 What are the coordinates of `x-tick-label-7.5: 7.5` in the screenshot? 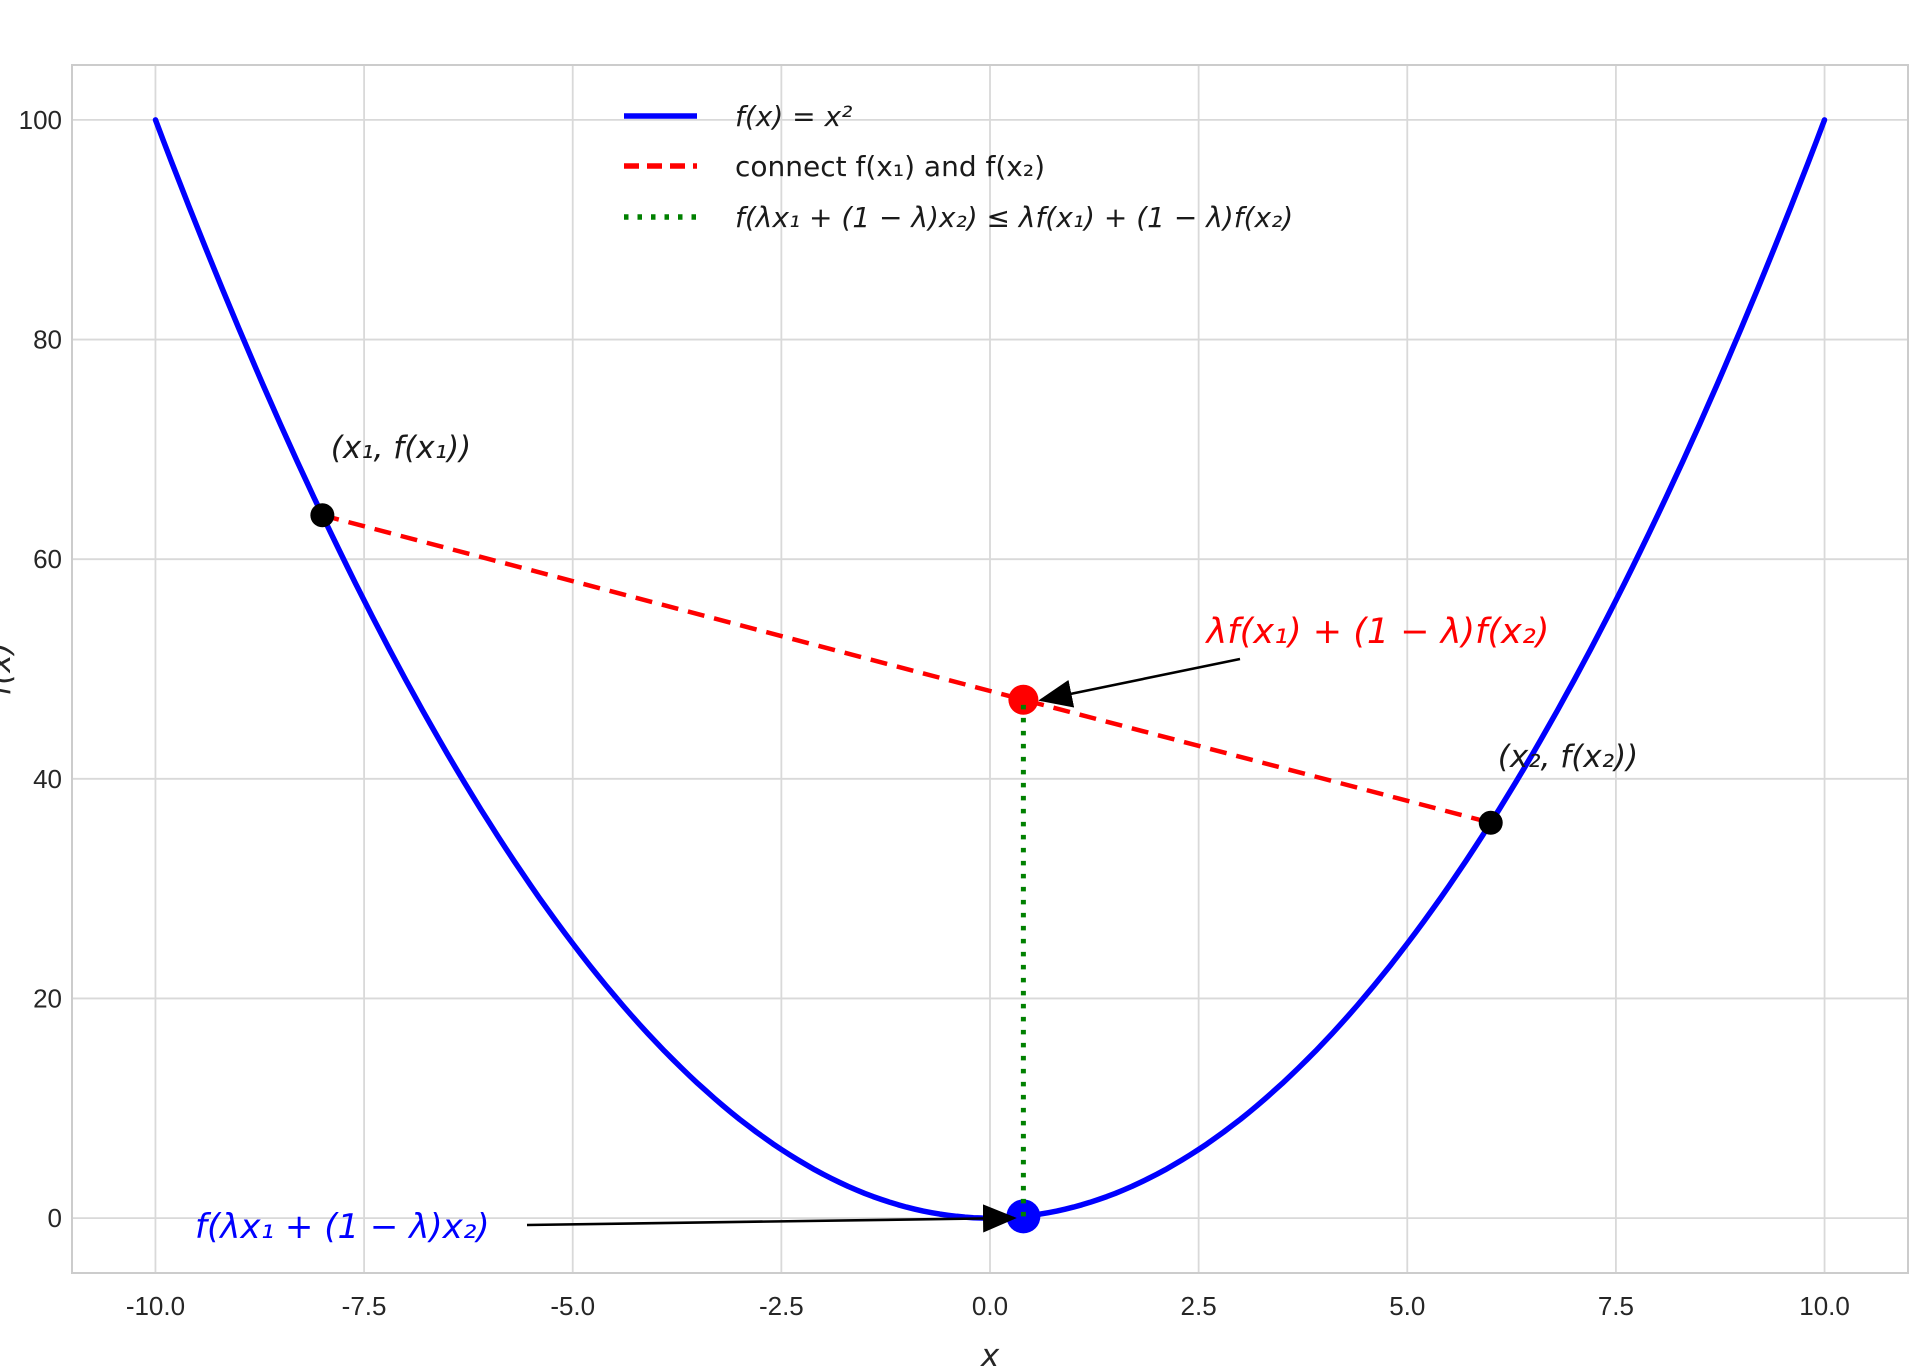 It's located at (1616, 1306).